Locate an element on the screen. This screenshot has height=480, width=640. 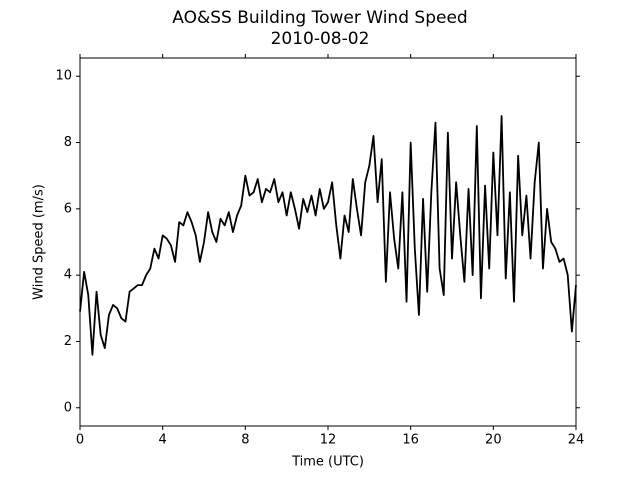
y-tick-label: 6 is located at coordinates (68, 208).